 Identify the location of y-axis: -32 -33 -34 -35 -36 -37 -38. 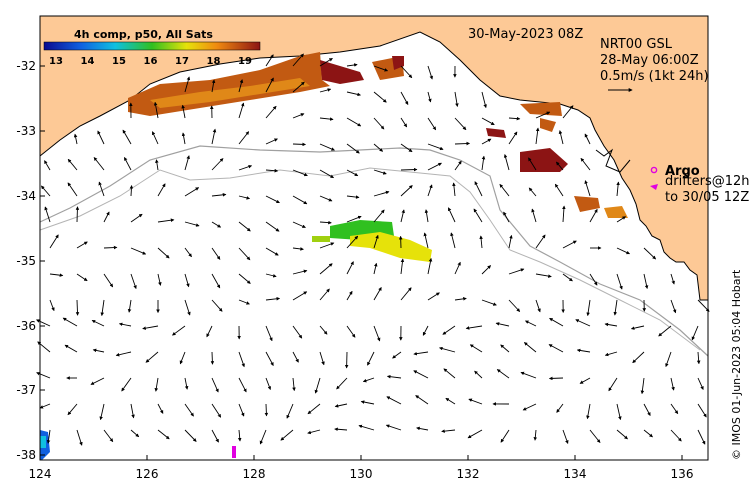
(30, 260).